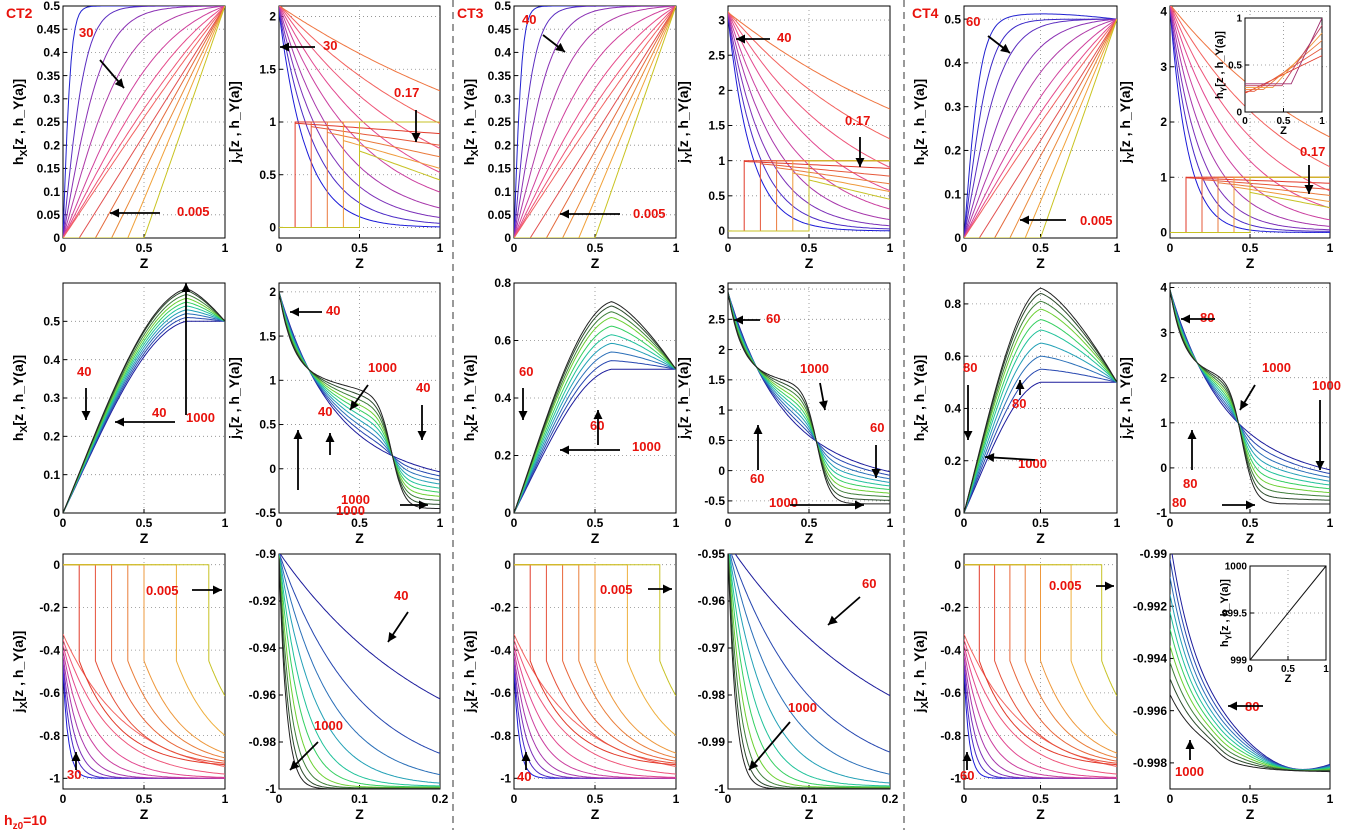  What do you see at coordinates (51, 398) in the screenshot?
I see `y-tick-label: 0.3` at bounding box center [51, 398].